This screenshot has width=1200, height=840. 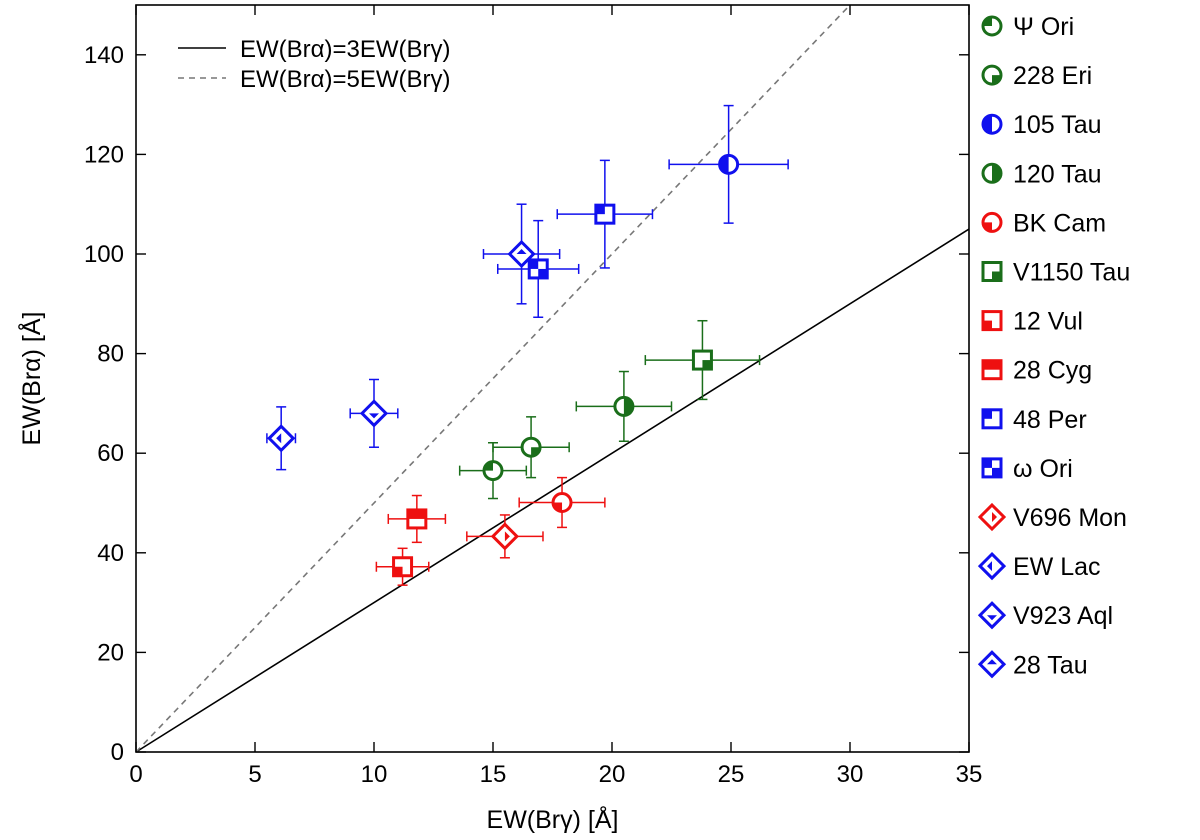 I want to click on series-legend-label: 28 Tau, so click(x=1050, y=665).